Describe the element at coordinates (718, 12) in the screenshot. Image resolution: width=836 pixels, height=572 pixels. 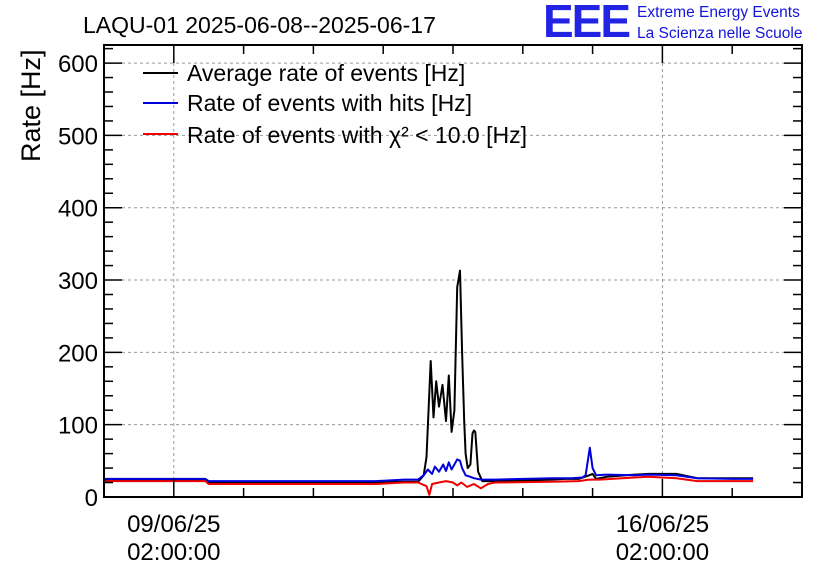
I see `logo-line-1: Extreme Energy Events` at that location.